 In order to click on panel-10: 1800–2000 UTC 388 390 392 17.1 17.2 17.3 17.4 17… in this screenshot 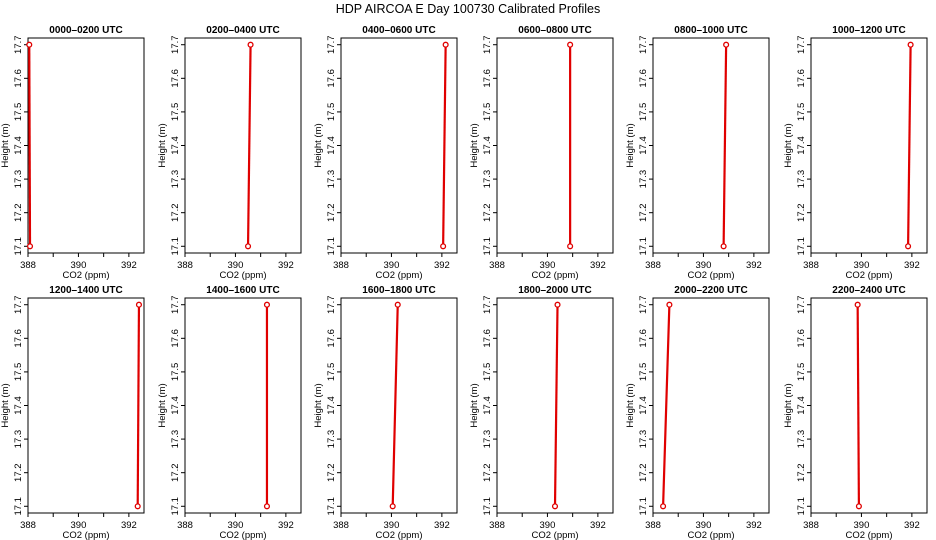, I will do `click(541, 412)`.